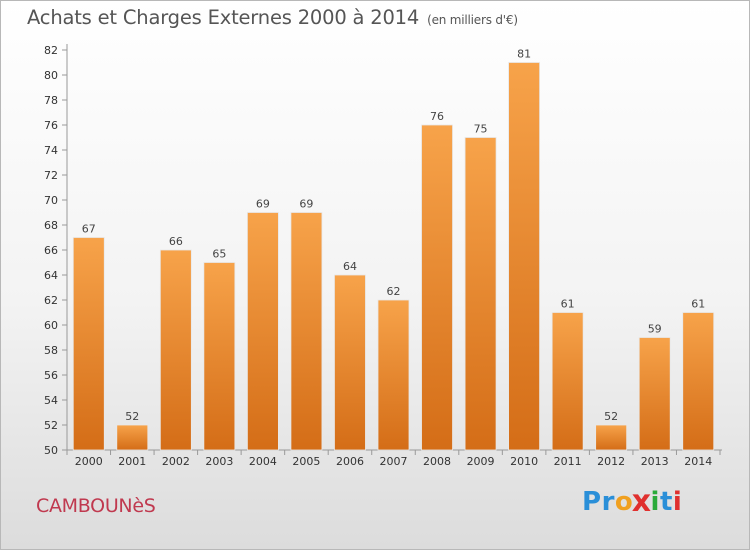 This screenshot has height=550, width=750. I want to click on chart-subtitle: (en milliers d'€), so click(472, 20).